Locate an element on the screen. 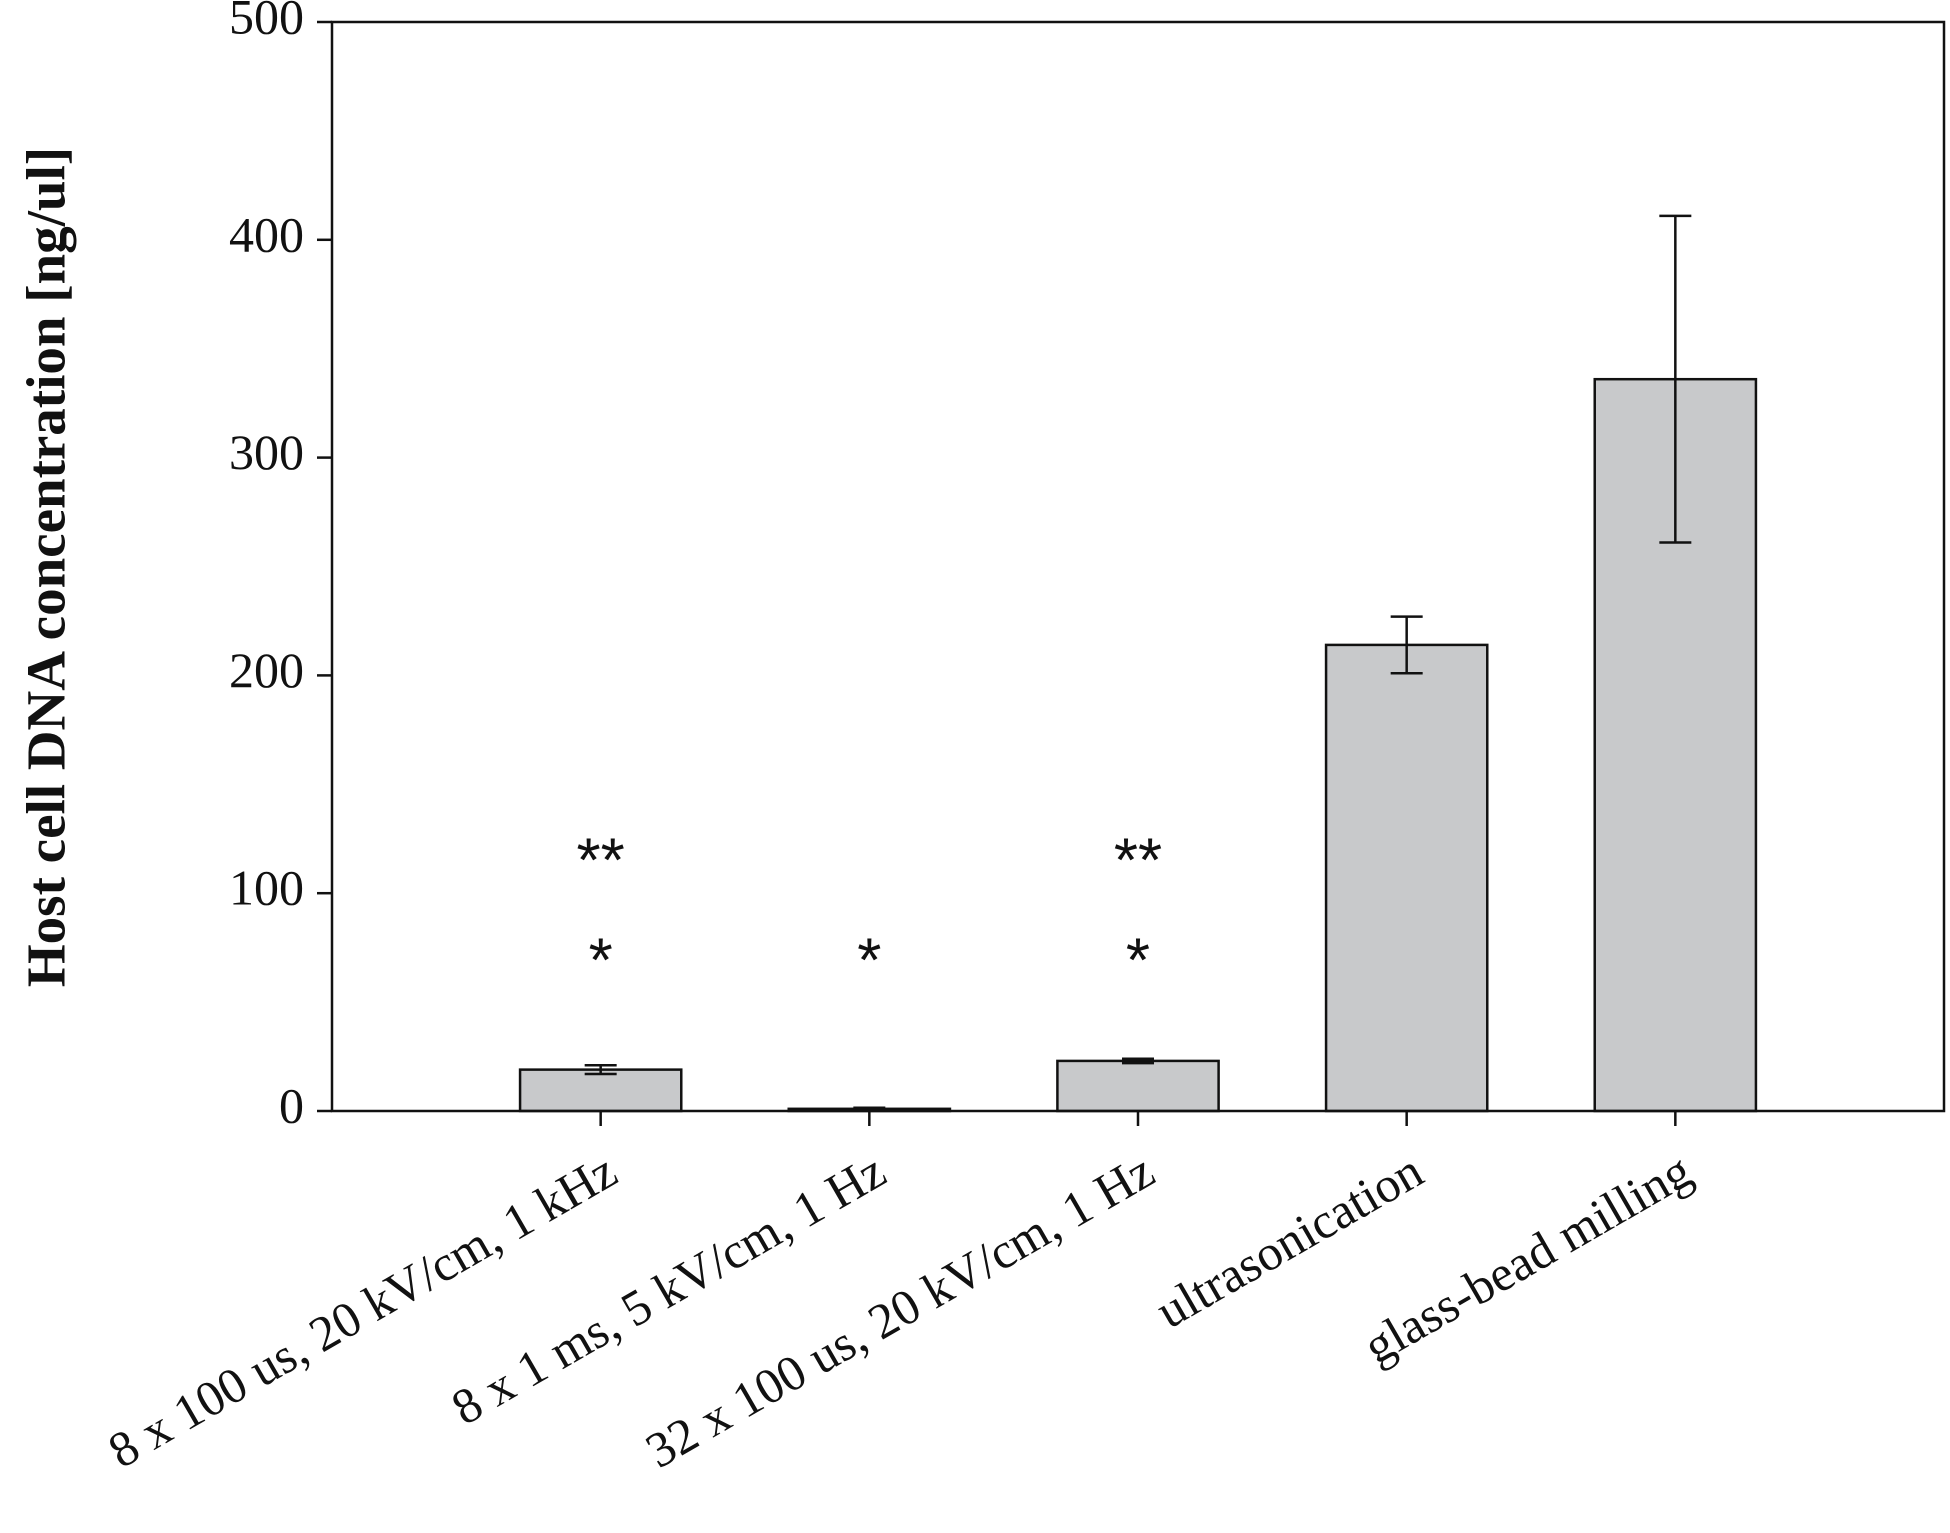 This screenshot has width=1950, height=1533. y-tick-label: 300 is located at coordinates (266, 452).